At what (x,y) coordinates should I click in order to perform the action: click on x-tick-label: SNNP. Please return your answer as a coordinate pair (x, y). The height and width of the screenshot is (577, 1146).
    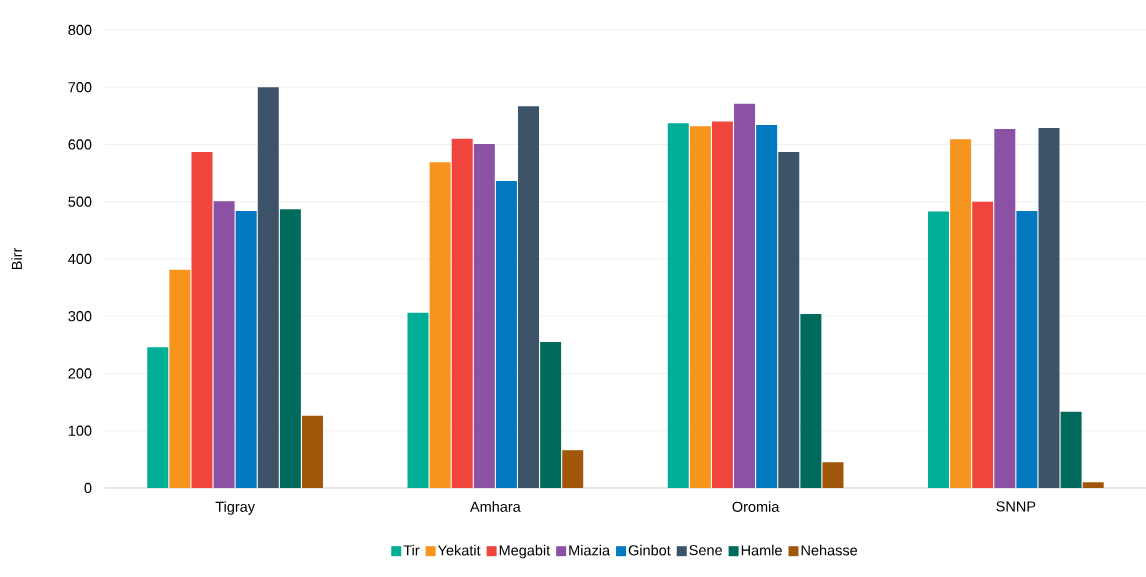
    Looking at the image, I should click on (1016, 506).